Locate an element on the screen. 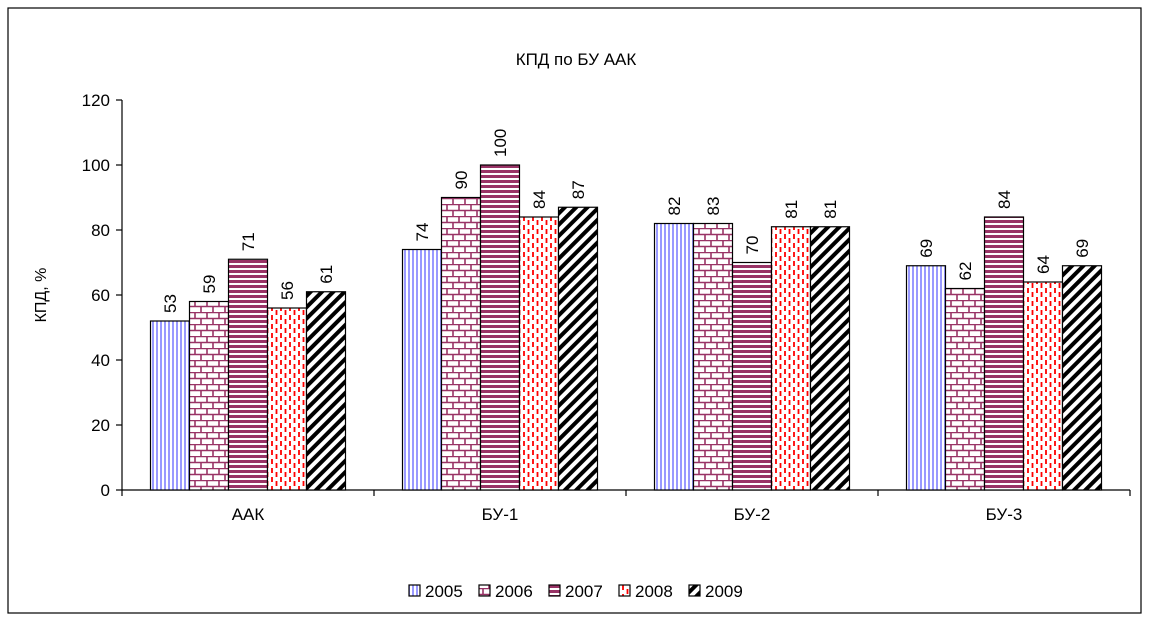 The width and height of the screenshot is (1151, 618). y-tick-label: 100 is located at coordinates (96, 165).